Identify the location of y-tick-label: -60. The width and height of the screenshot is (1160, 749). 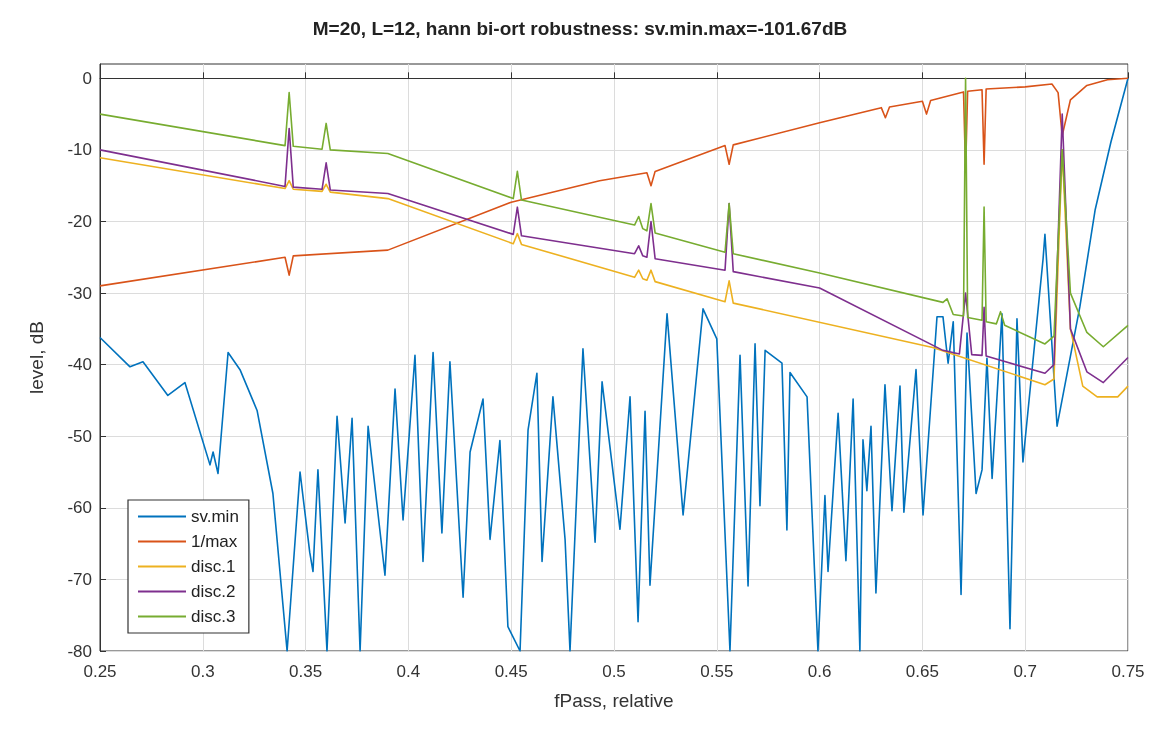
(79, 508).